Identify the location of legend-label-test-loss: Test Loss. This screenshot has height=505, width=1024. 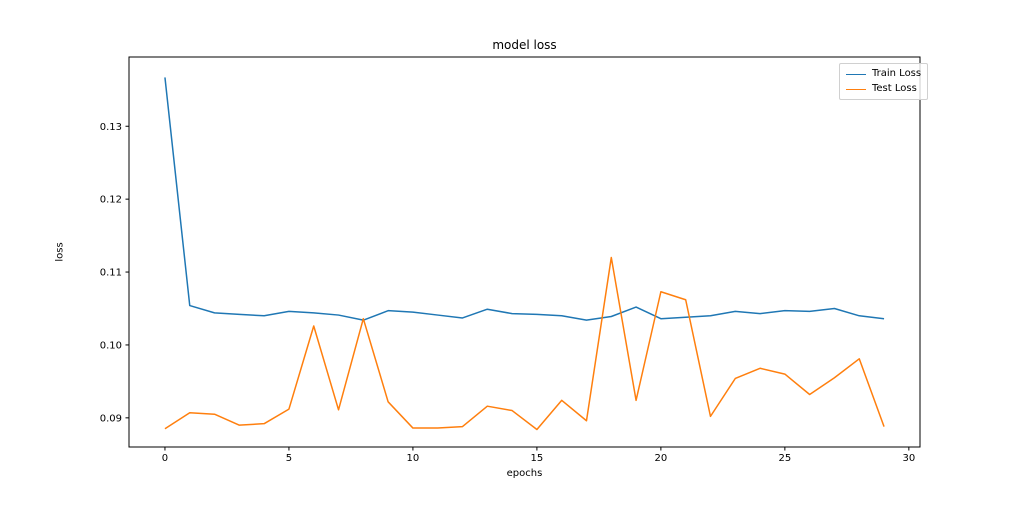
(894, 88).